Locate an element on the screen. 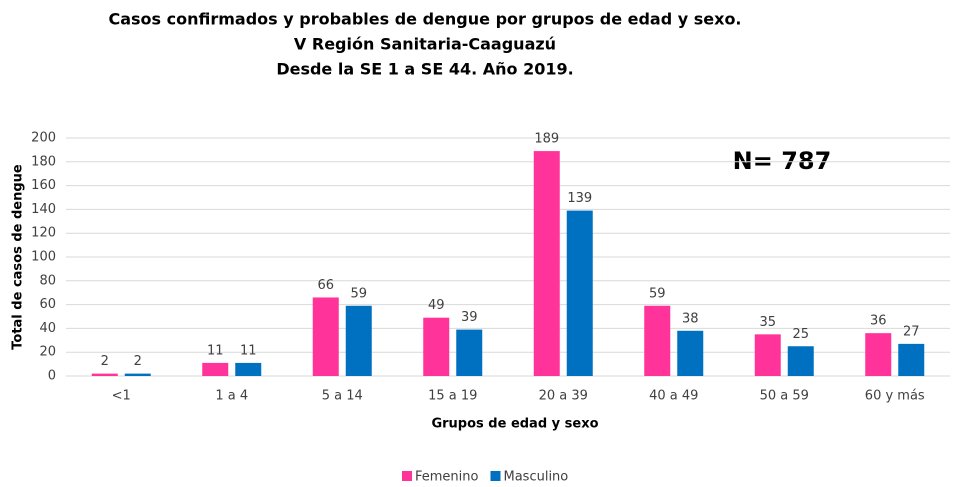 Image resolution: width=954 pixels, height=487 pixels. y-tick-label: 180 is located at coordinates (43, 161).